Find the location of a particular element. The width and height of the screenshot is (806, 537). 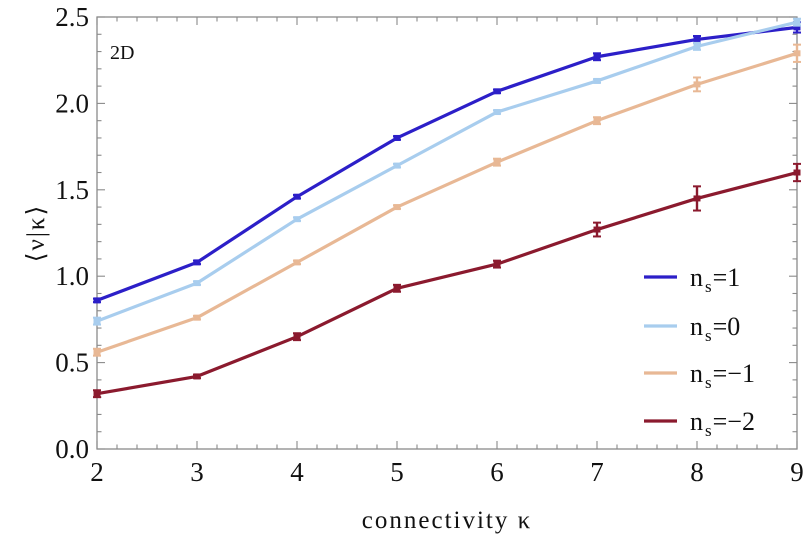

legend-label: n s=−2 is located at coordinates (722, 423).